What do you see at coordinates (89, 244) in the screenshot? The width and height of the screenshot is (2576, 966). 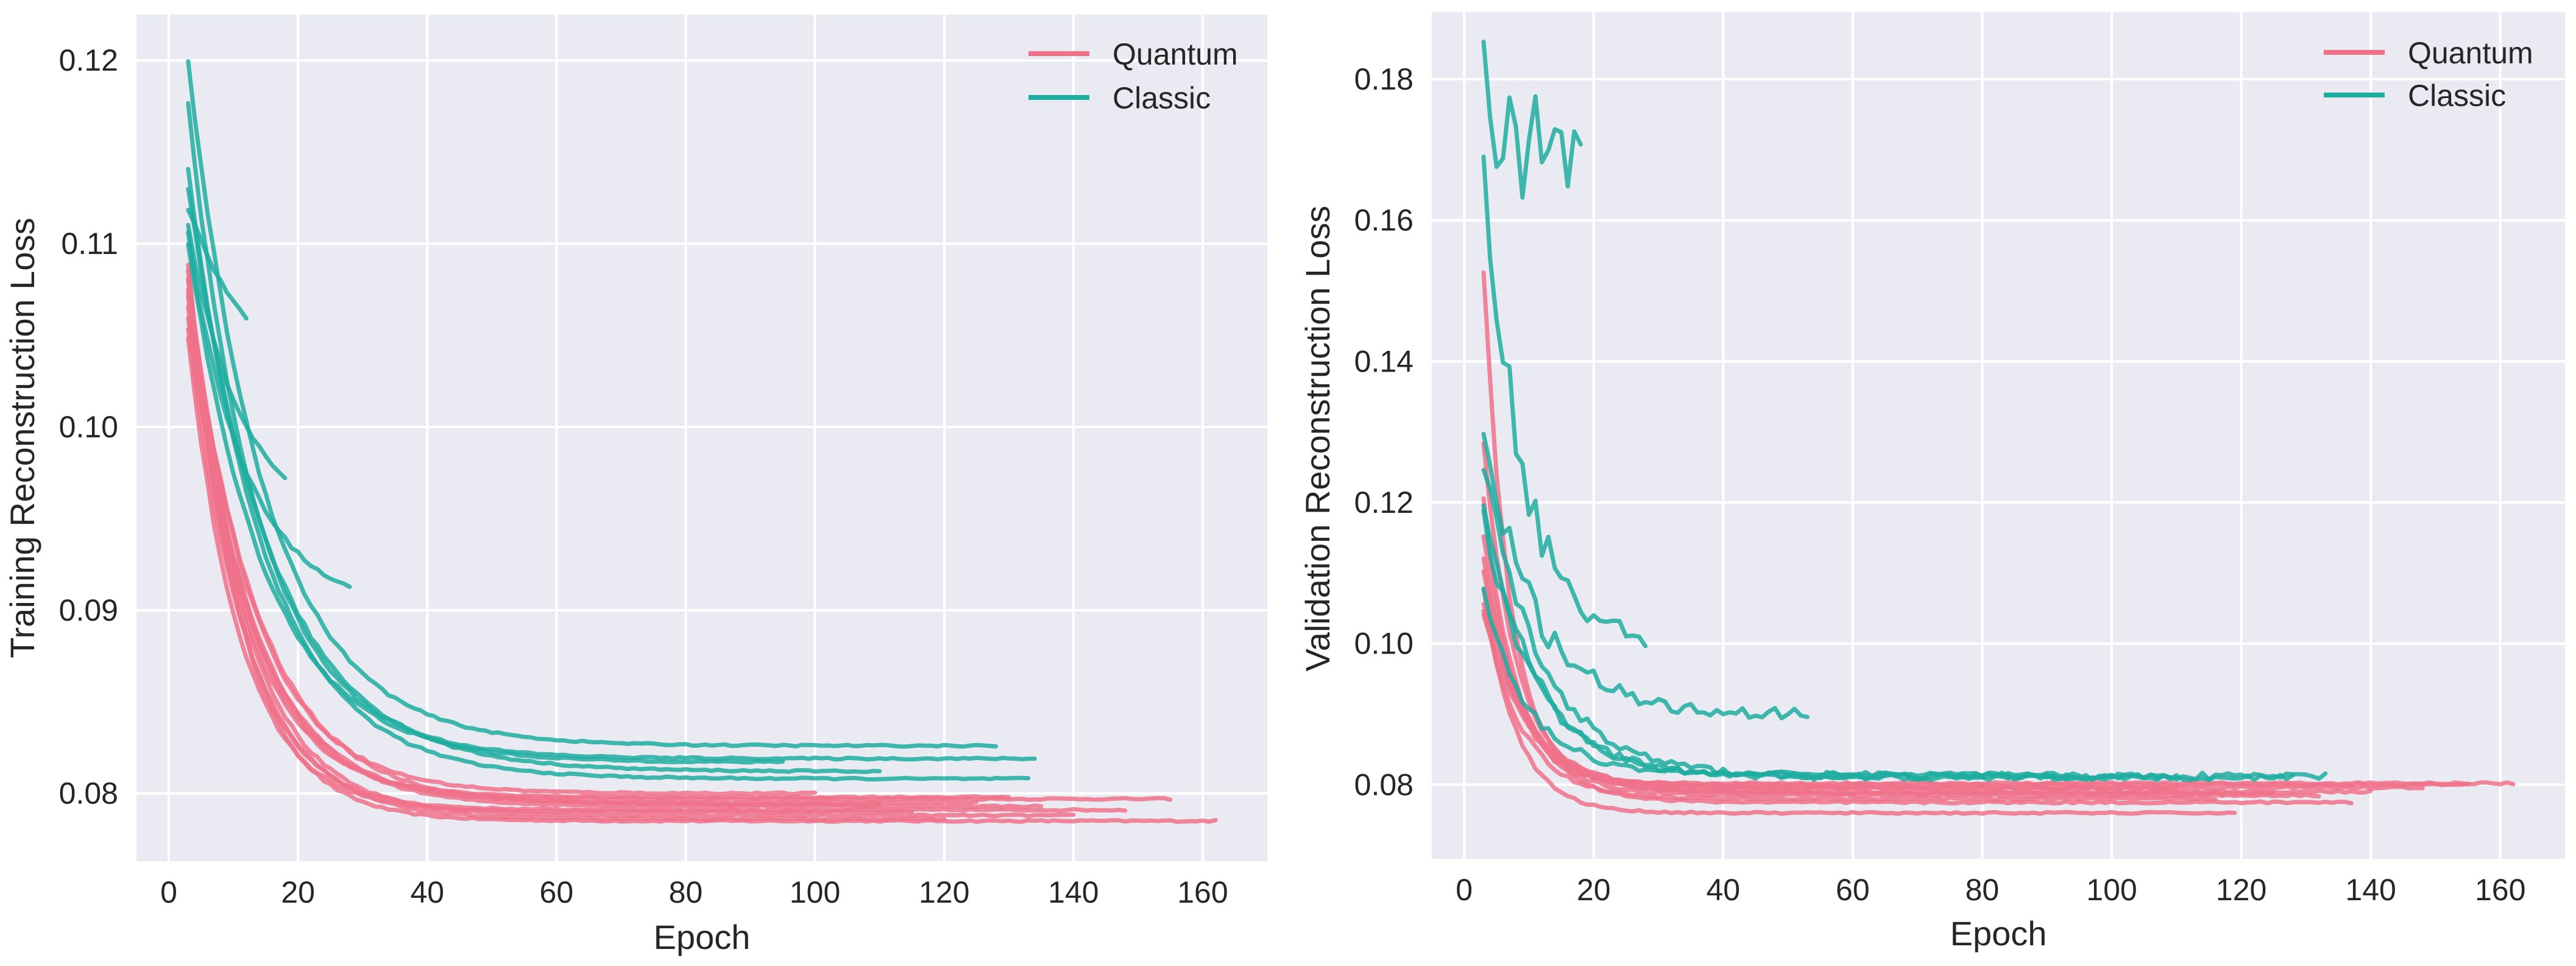 I see `y-tick-label: 0.11` at bounding box center [89, 244].